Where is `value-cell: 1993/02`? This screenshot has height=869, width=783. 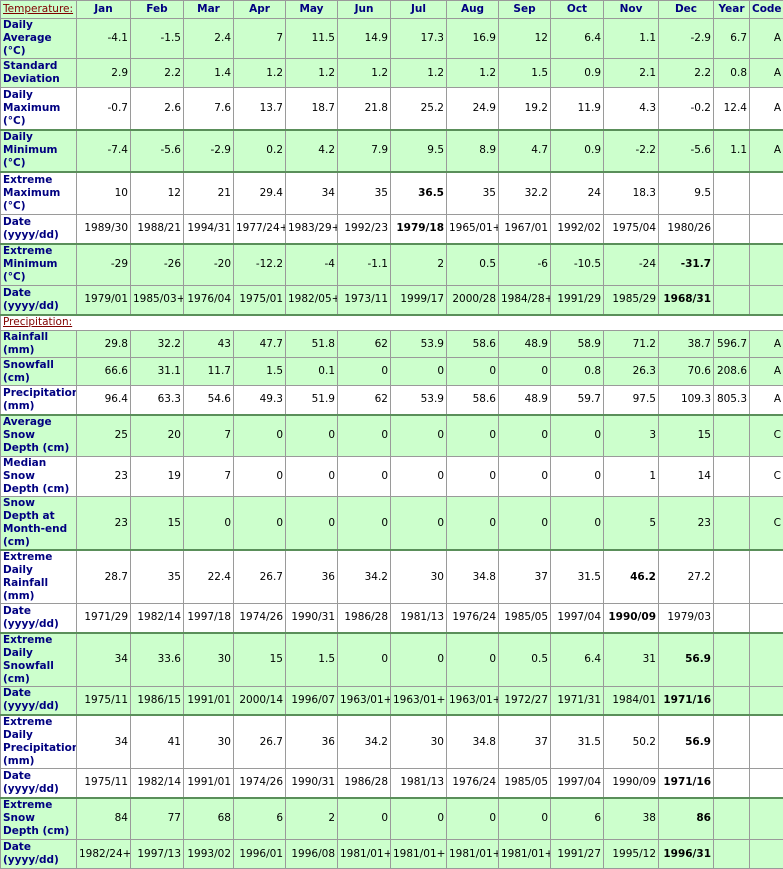 value-cell: 1993/02 is located at coordinates (209, 854).